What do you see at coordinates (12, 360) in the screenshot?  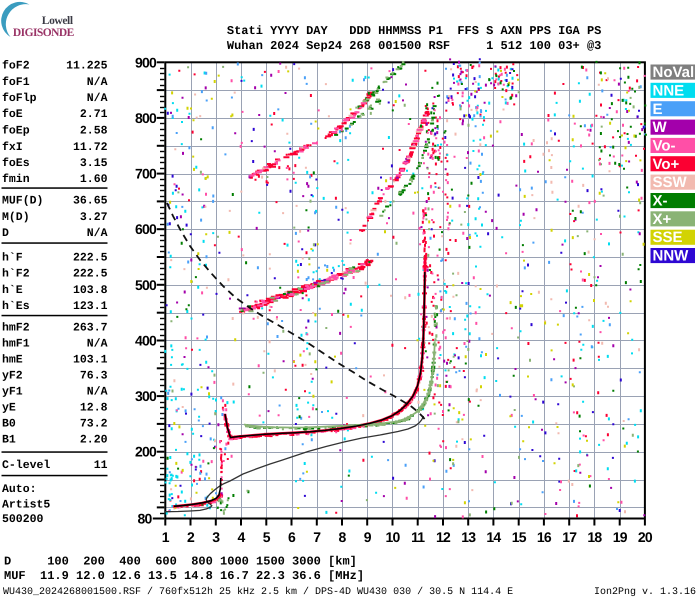 I see `svg-text: hmE` at bounding box center [12, 360].